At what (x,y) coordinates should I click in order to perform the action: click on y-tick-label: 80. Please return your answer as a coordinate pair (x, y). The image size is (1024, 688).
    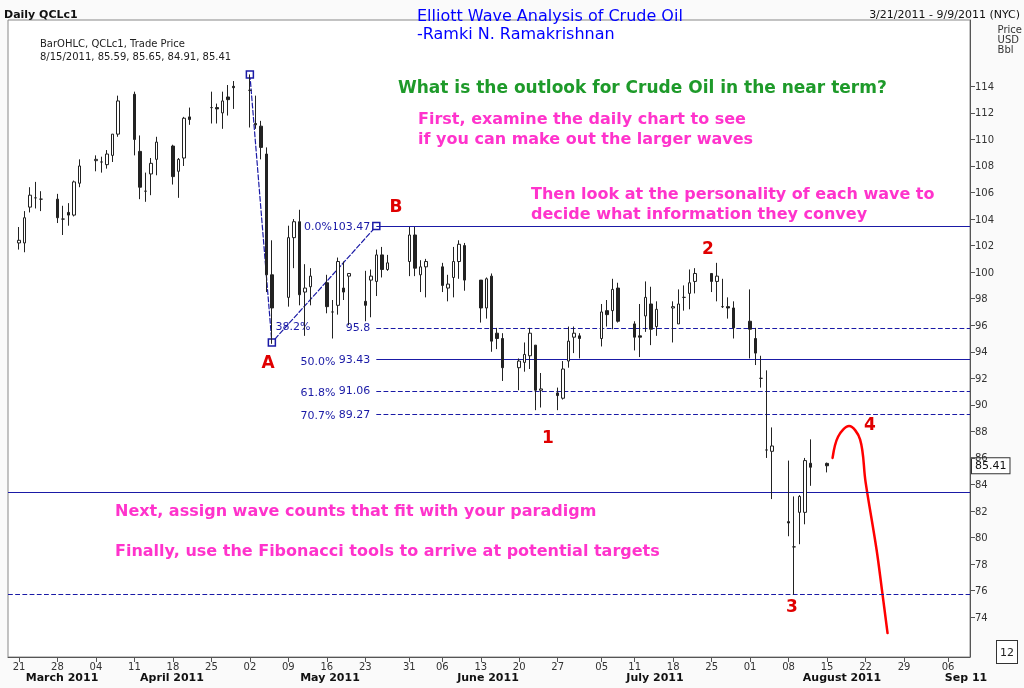
    Looking at the image, I should click on (981, 538).